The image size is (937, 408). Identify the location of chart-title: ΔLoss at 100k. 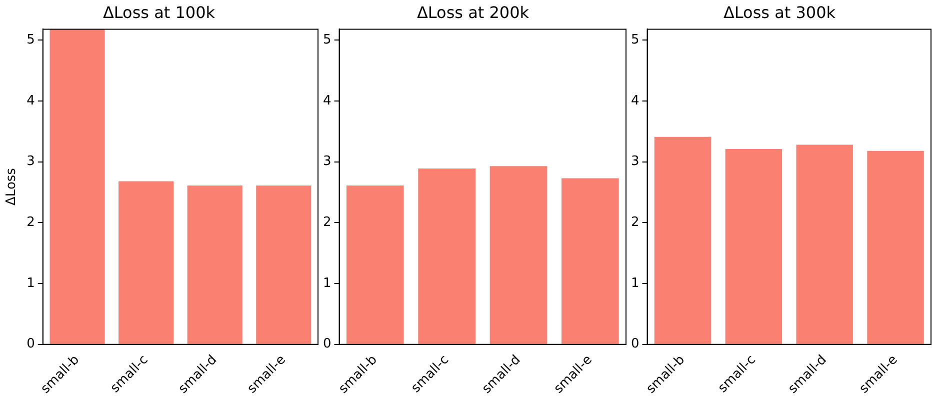
(159, 12).